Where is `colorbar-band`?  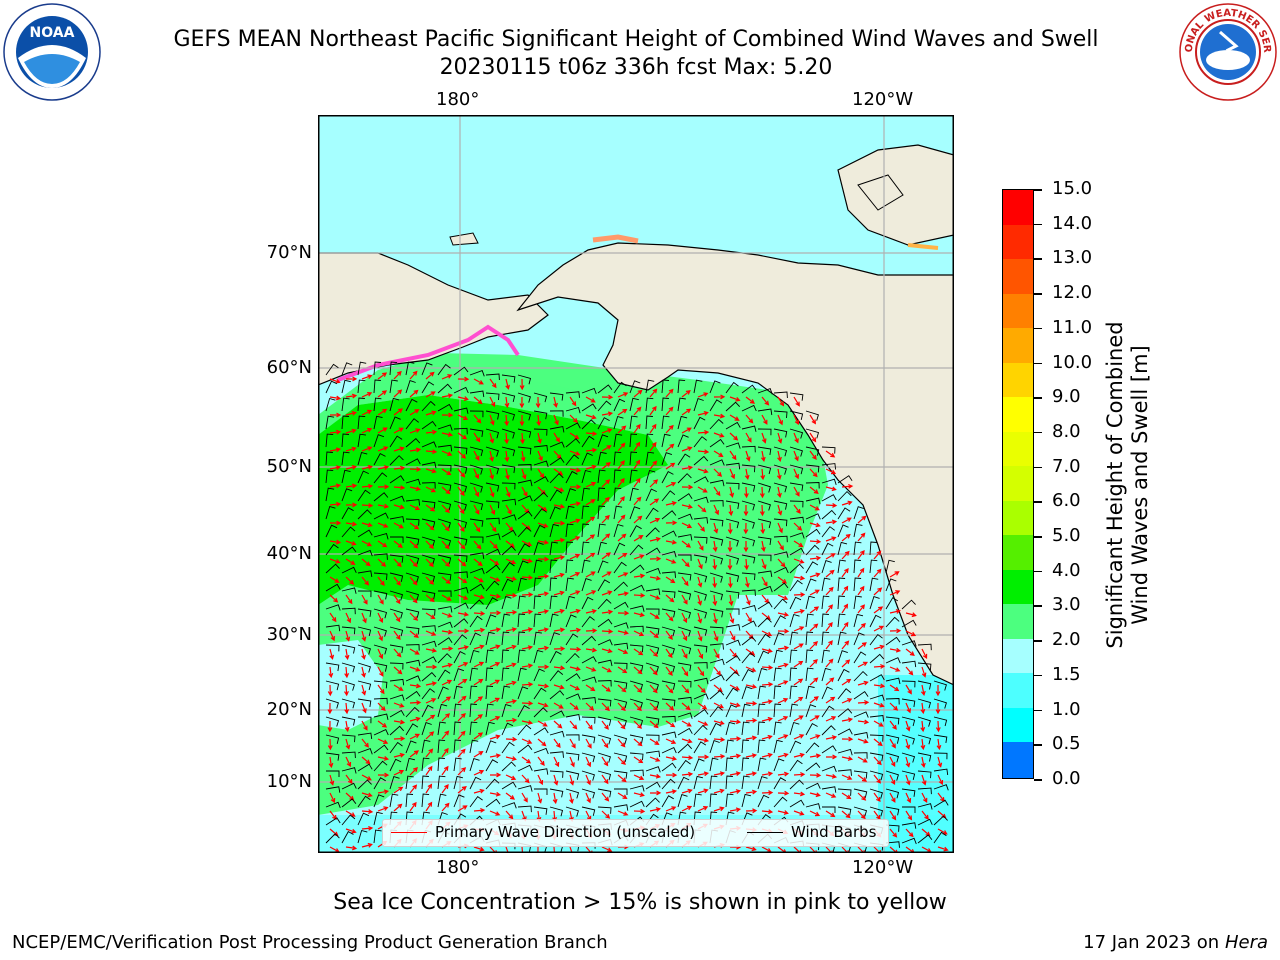
colorbar-band is located at coordinates (1018, 277).